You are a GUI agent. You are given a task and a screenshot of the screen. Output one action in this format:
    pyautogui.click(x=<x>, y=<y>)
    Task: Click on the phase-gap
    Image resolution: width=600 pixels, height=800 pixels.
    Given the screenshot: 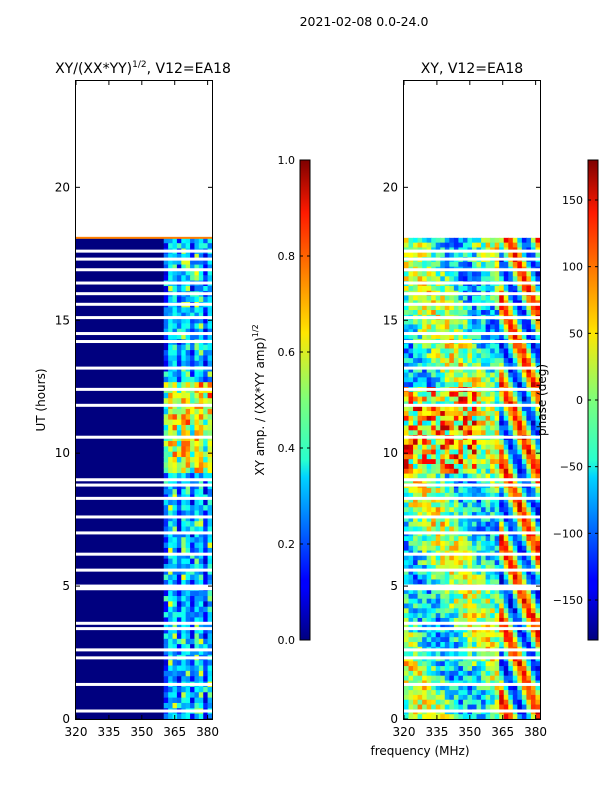 What is the action you would take?
    pyautogui.click(x=472, y=517)
    